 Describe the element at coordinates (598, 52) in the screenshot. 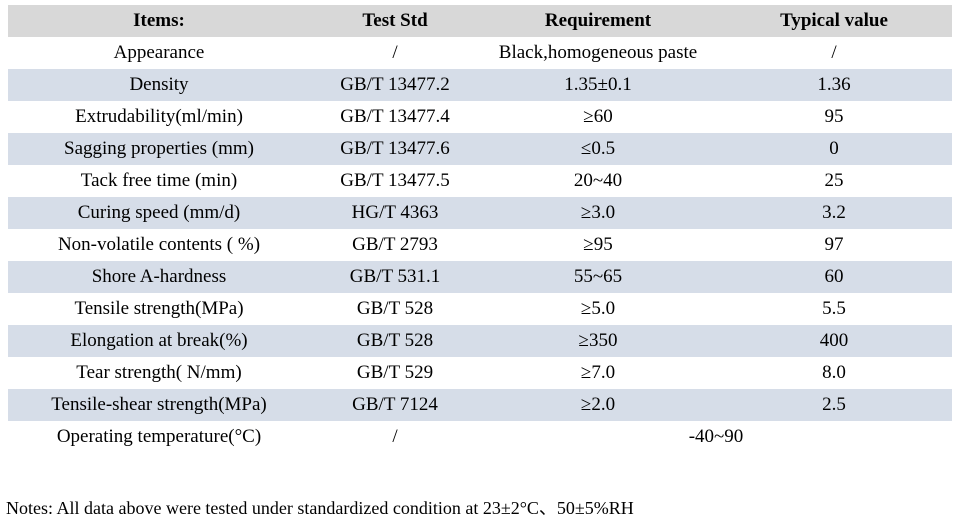

I see `requirement-cell: Black,homogeneous paste` at that location.